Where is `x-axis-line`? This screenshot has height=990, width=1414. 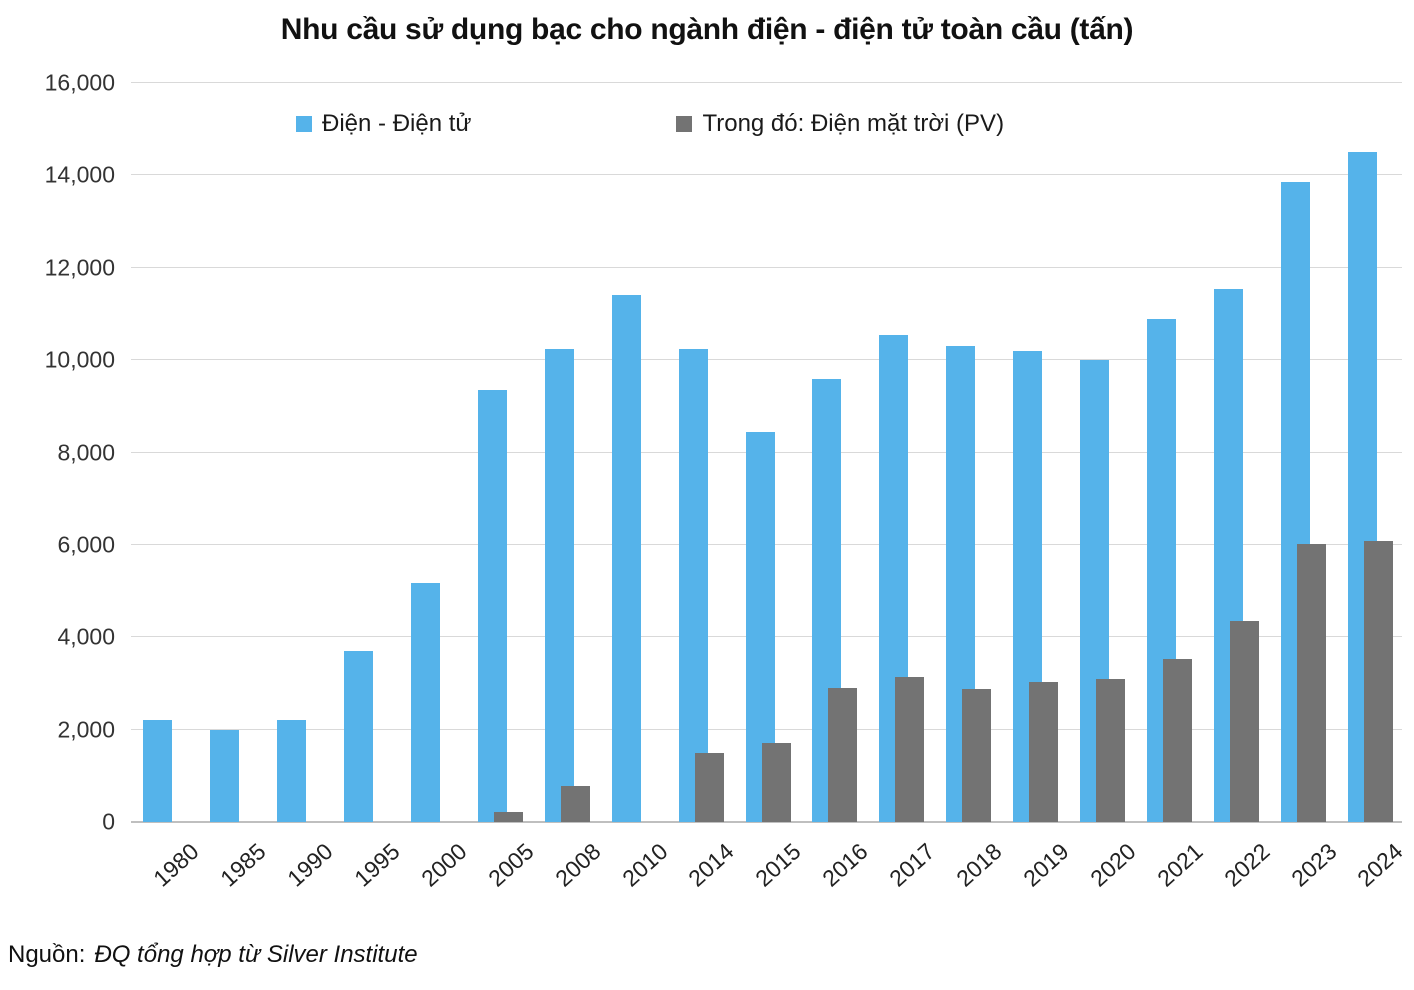
x-axis-line is located at coordinates (766, 822).